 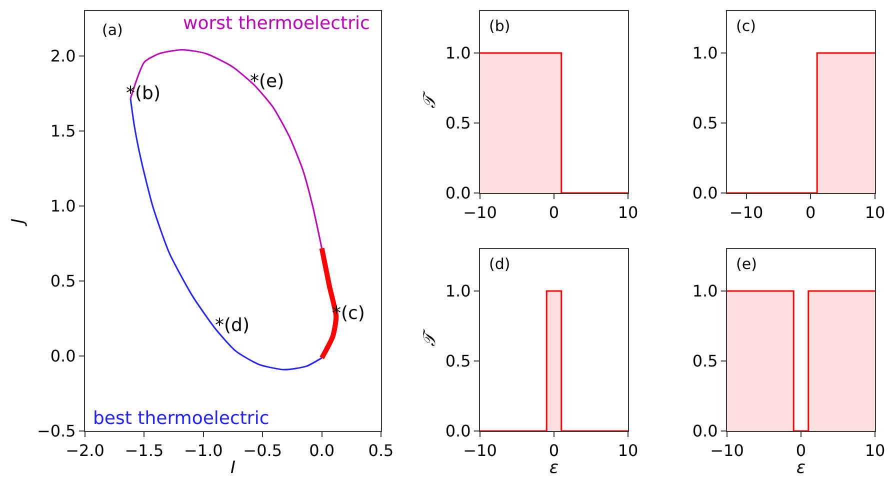 I want to click on annotation: *(d), so click(x=232, y=325).